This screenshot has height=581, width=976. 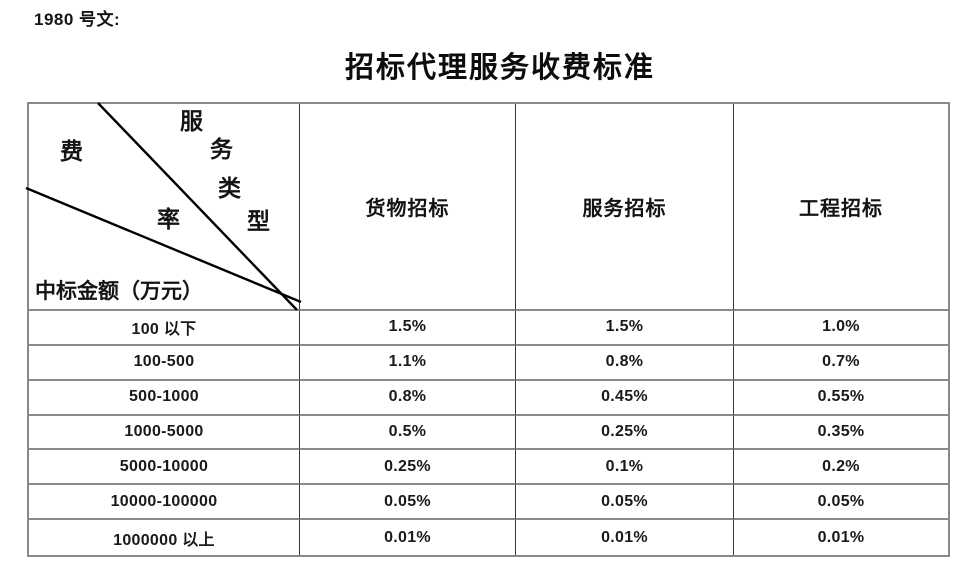 I want to click on column-header-engineering: 工程招标, so click(x=841, y=207).